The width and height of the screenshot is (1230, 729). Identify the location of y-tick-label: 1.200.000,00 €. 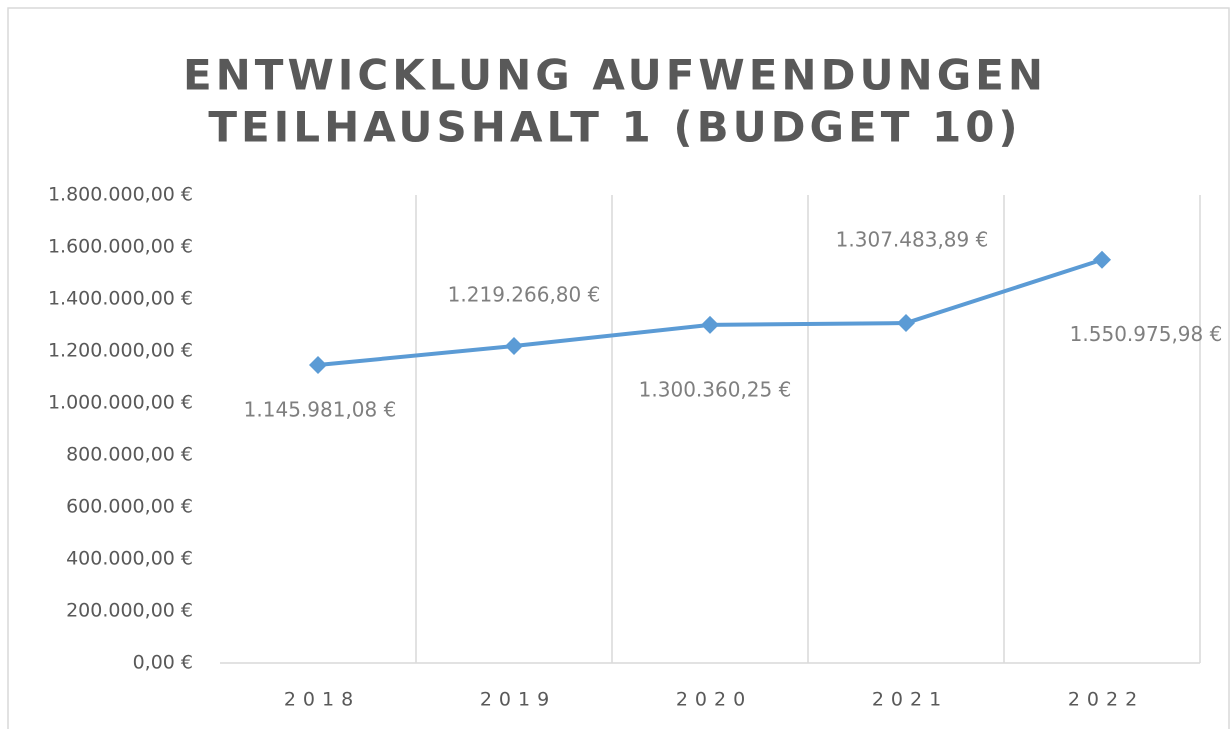
(120, 351).